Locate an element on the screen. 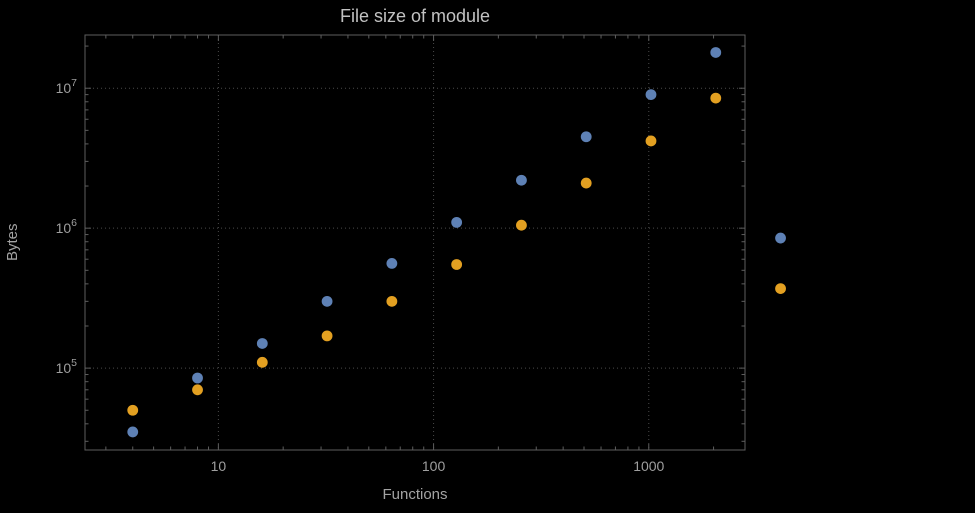  chart-title: File size of module is located at coordinates (415, 16).